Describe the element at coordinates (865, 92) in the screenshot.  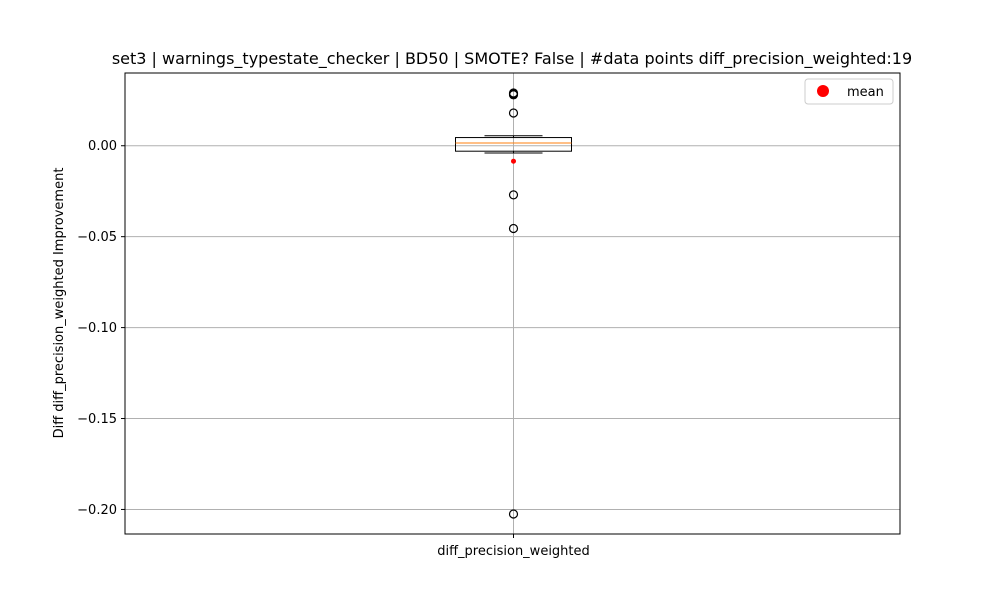
I see `legend-label-mean: mean` at that location.